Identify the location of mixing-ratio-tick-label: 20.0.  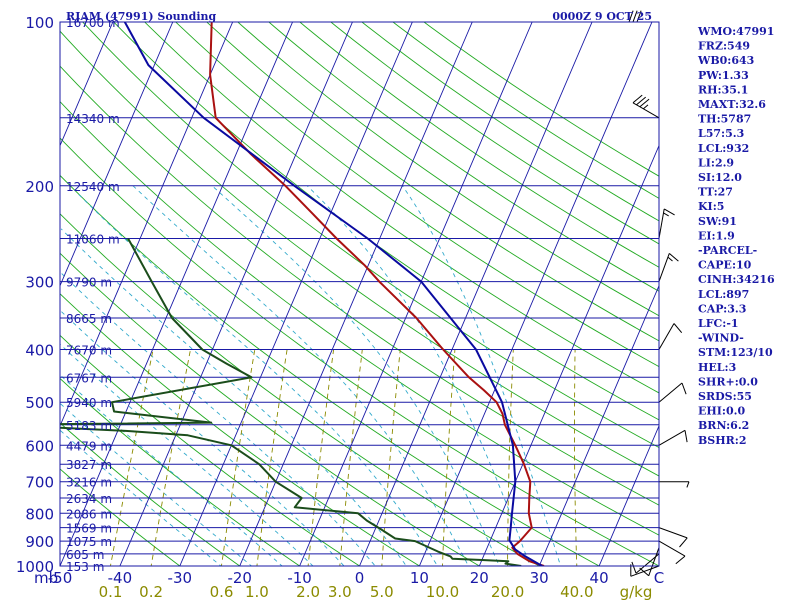
(507, 591).